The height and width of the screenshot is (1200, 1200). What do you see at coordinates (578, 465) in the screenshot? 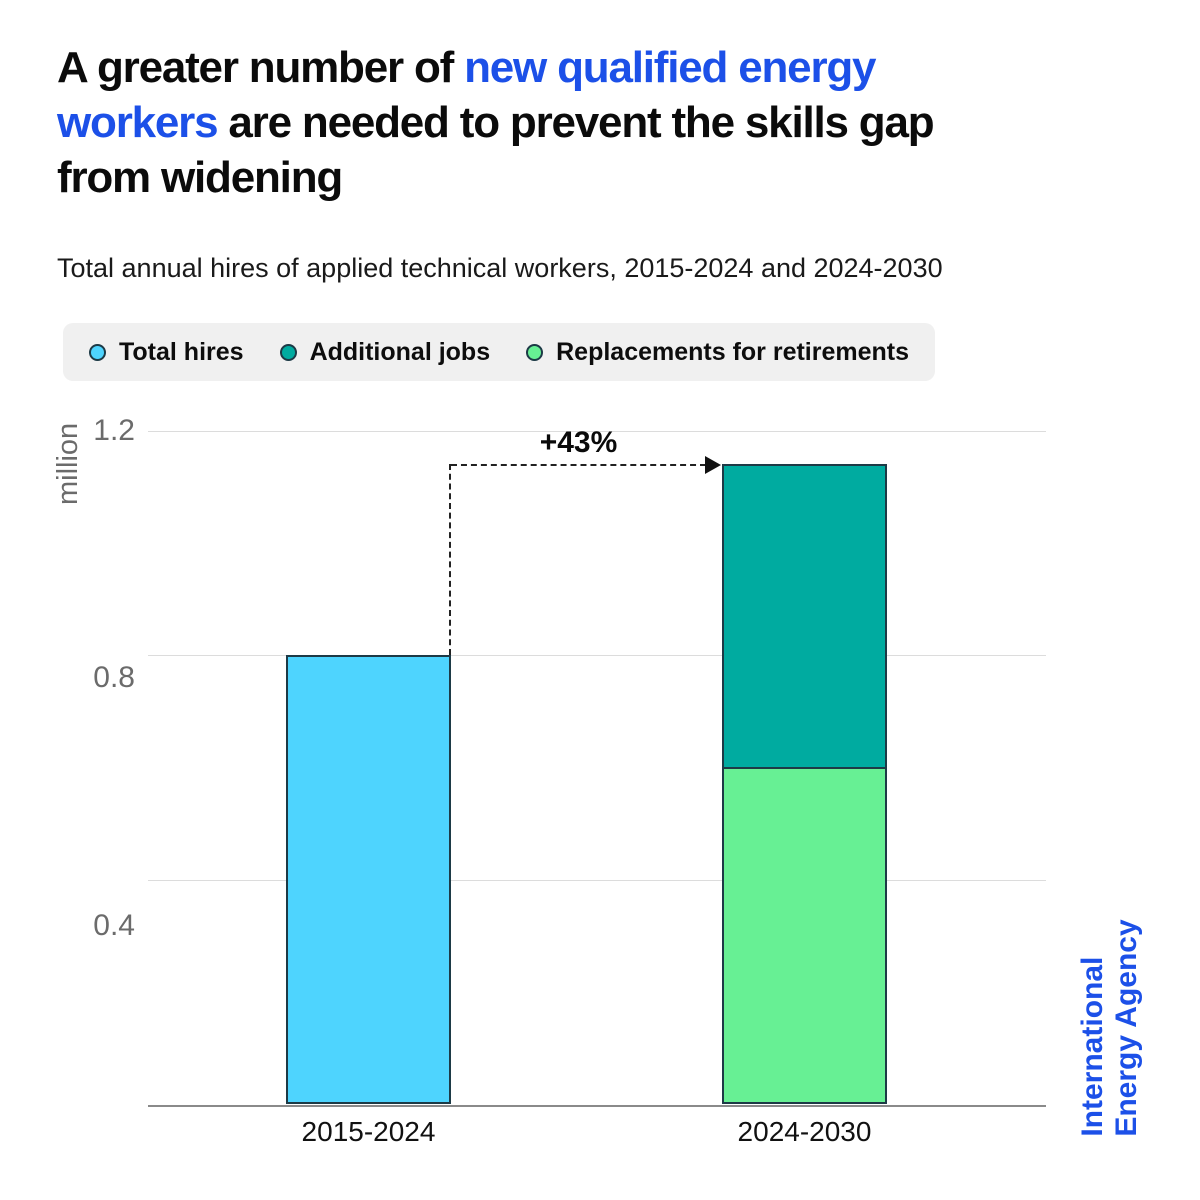
I see `annotation-dashed-horizontal-line` at bounding box center [578, 465].